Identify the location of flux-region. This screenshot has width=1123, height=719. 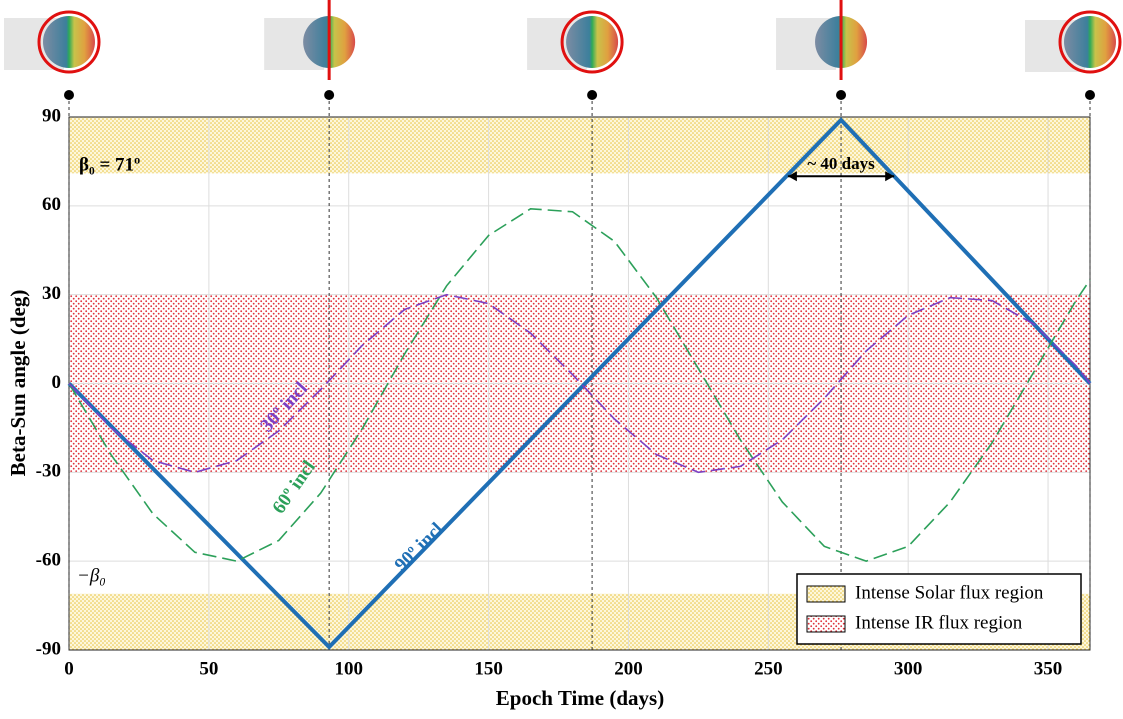
(579, 145).